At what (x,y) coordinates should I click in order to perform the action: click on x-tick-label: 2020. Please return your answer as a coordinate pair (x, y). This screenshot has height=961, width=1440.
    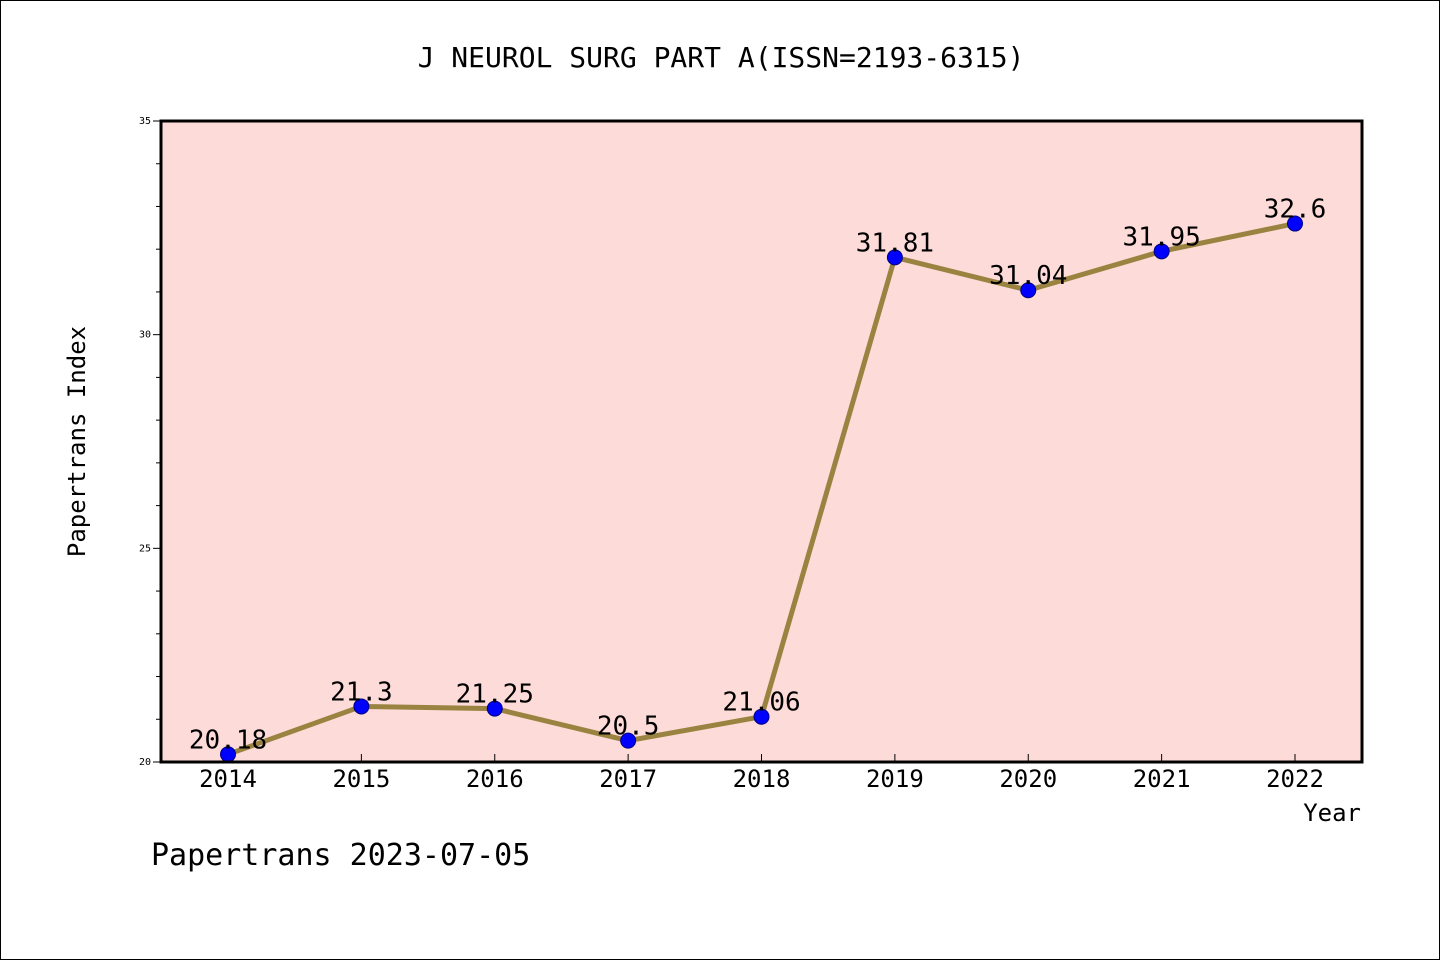
    Looking at the image, I should click on (1028, 779).